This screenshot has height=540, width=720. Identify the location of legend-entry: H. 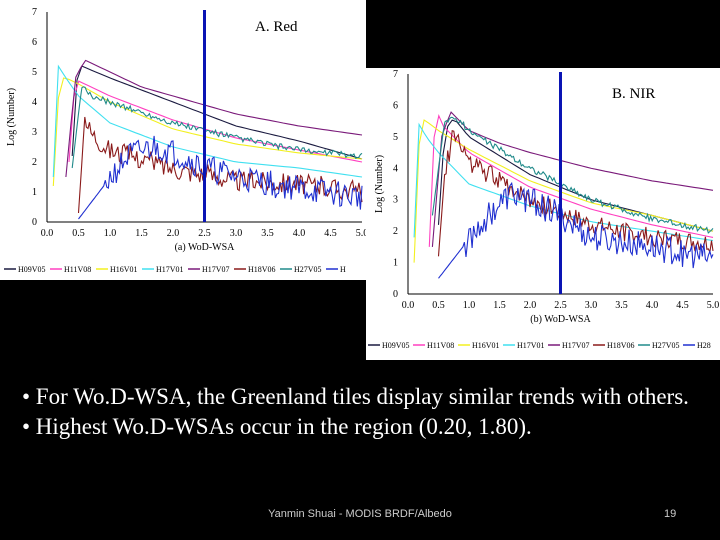
(343, 269).